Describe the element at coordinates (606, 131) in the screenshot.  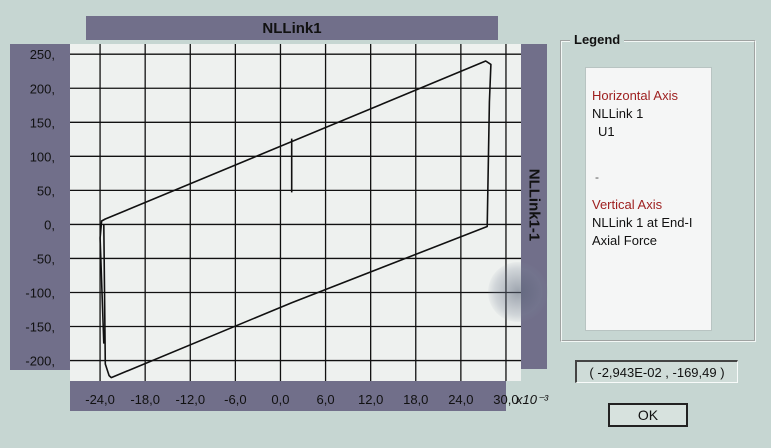
I see `legend-horizontal-line2: U1` at that location.